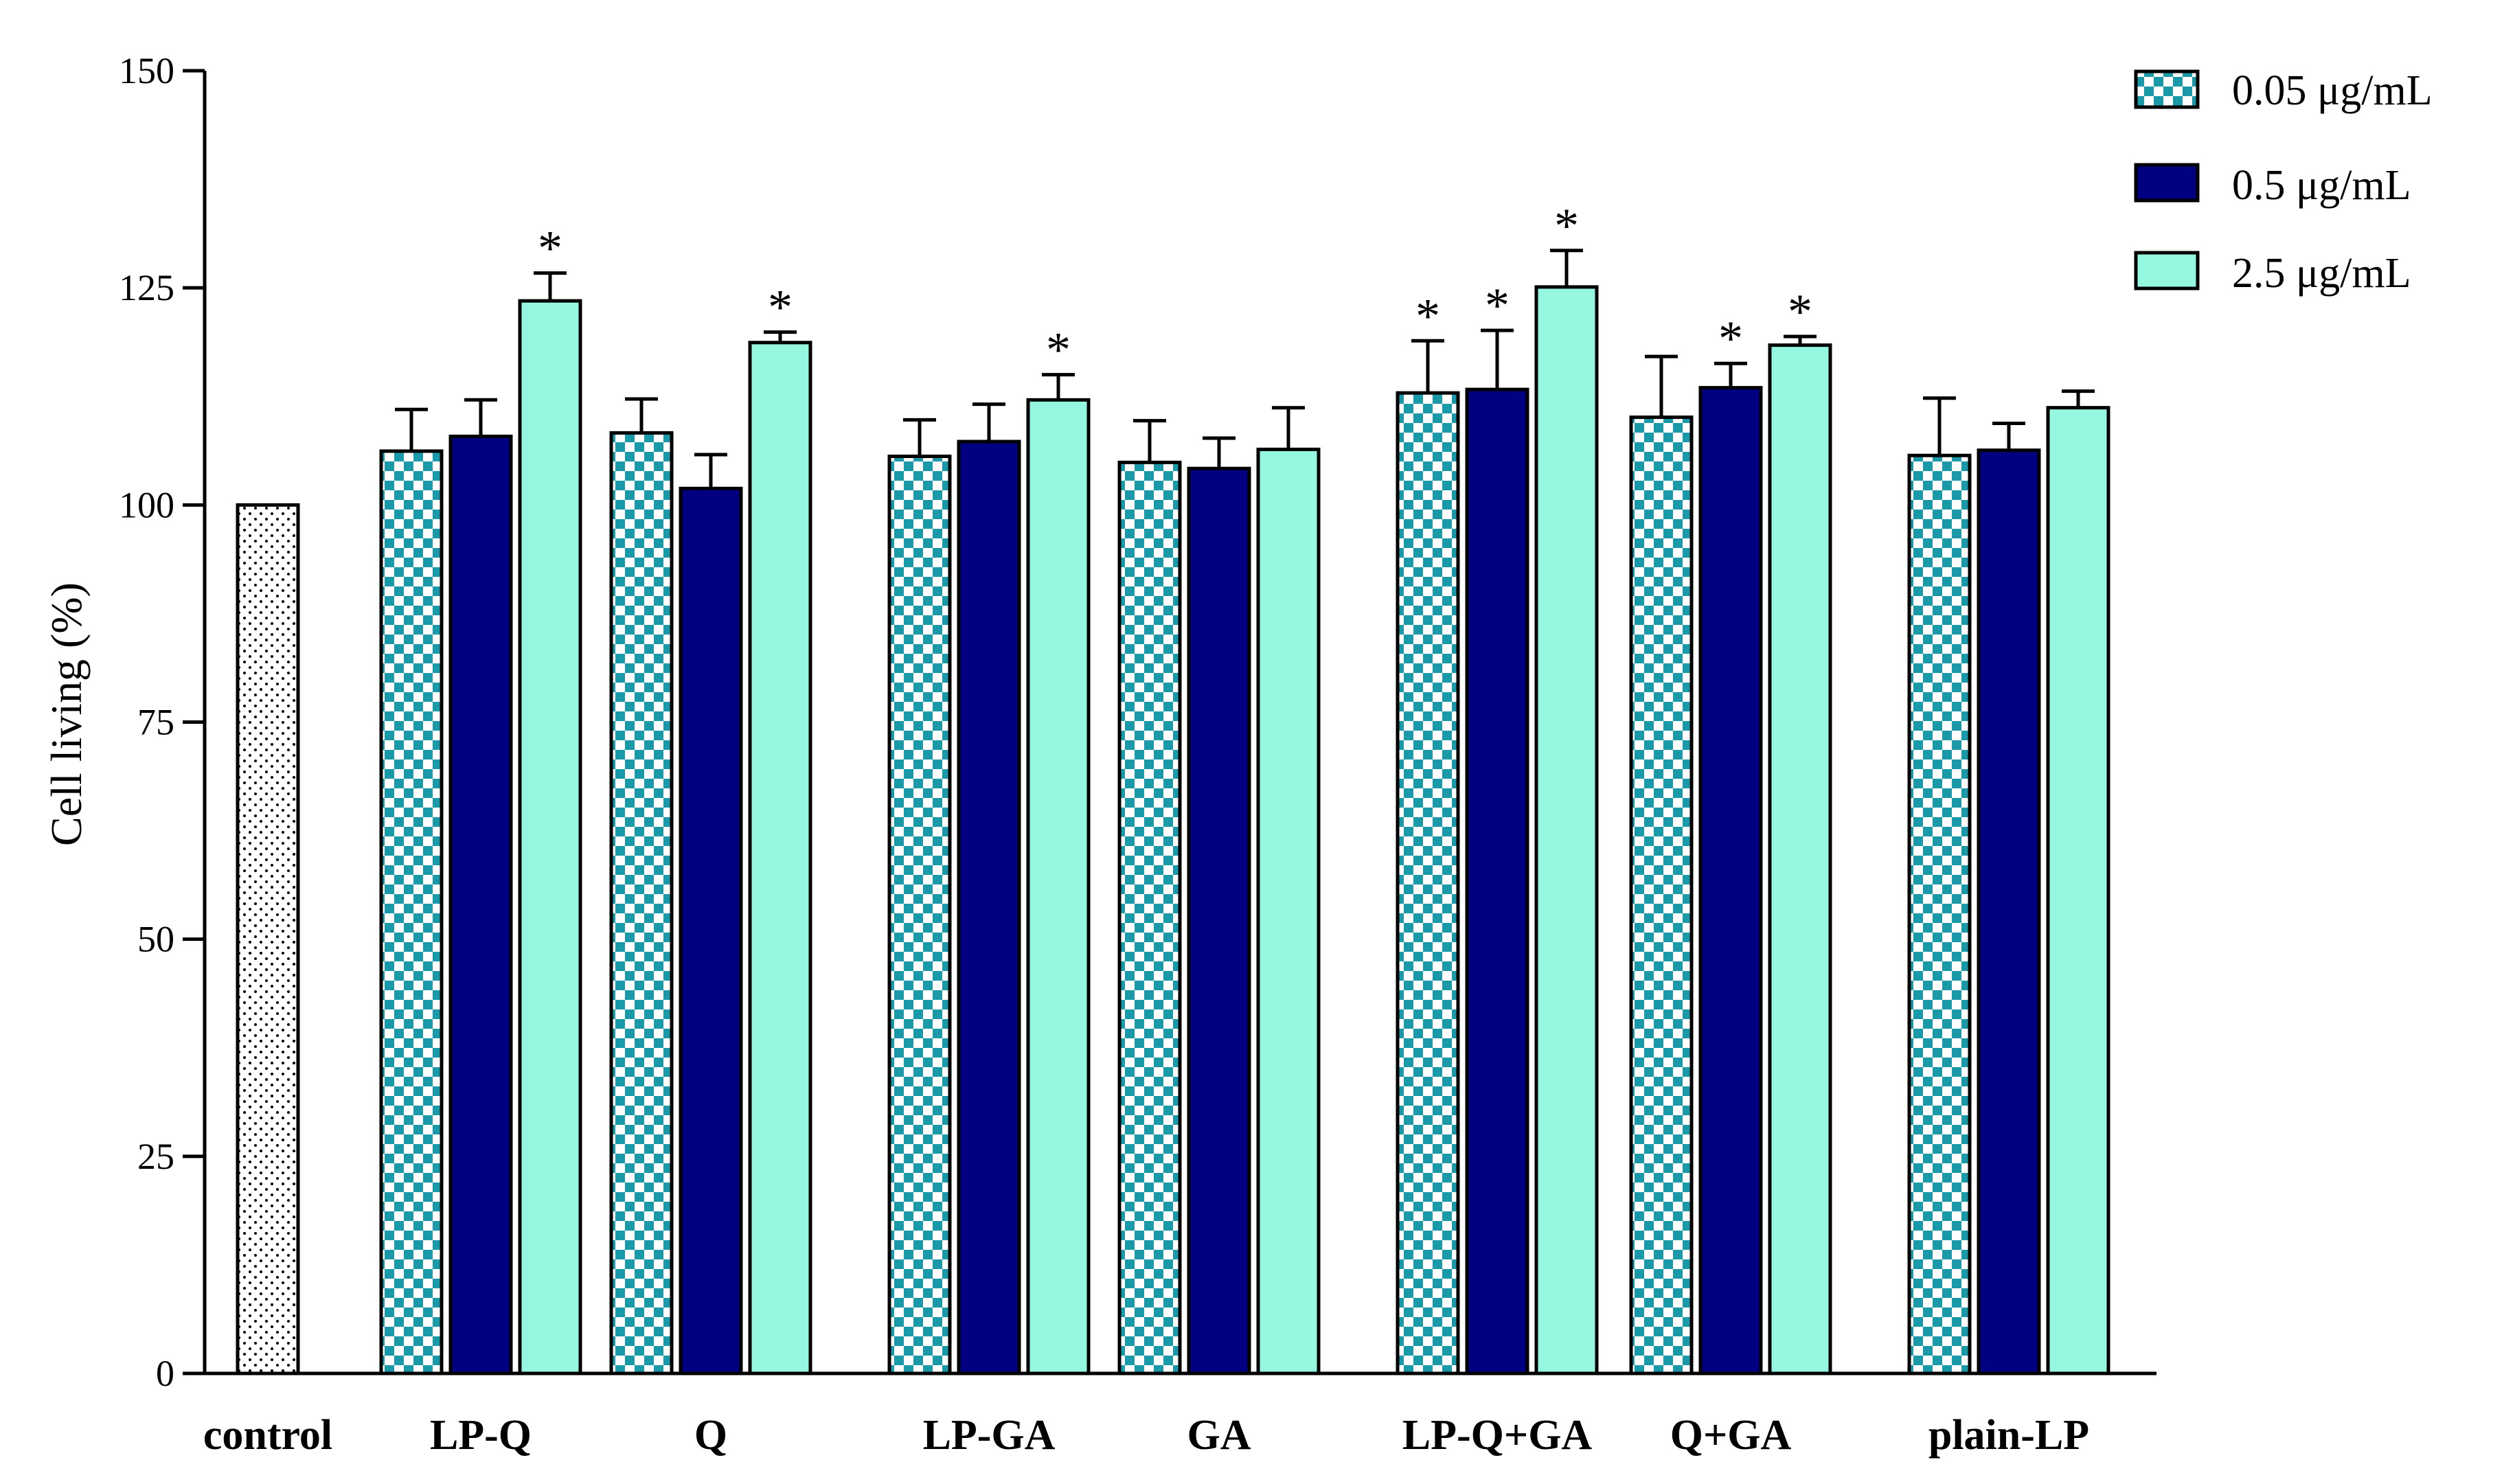  I want to click on bar-LP-Q-s1, so click(480, 904).